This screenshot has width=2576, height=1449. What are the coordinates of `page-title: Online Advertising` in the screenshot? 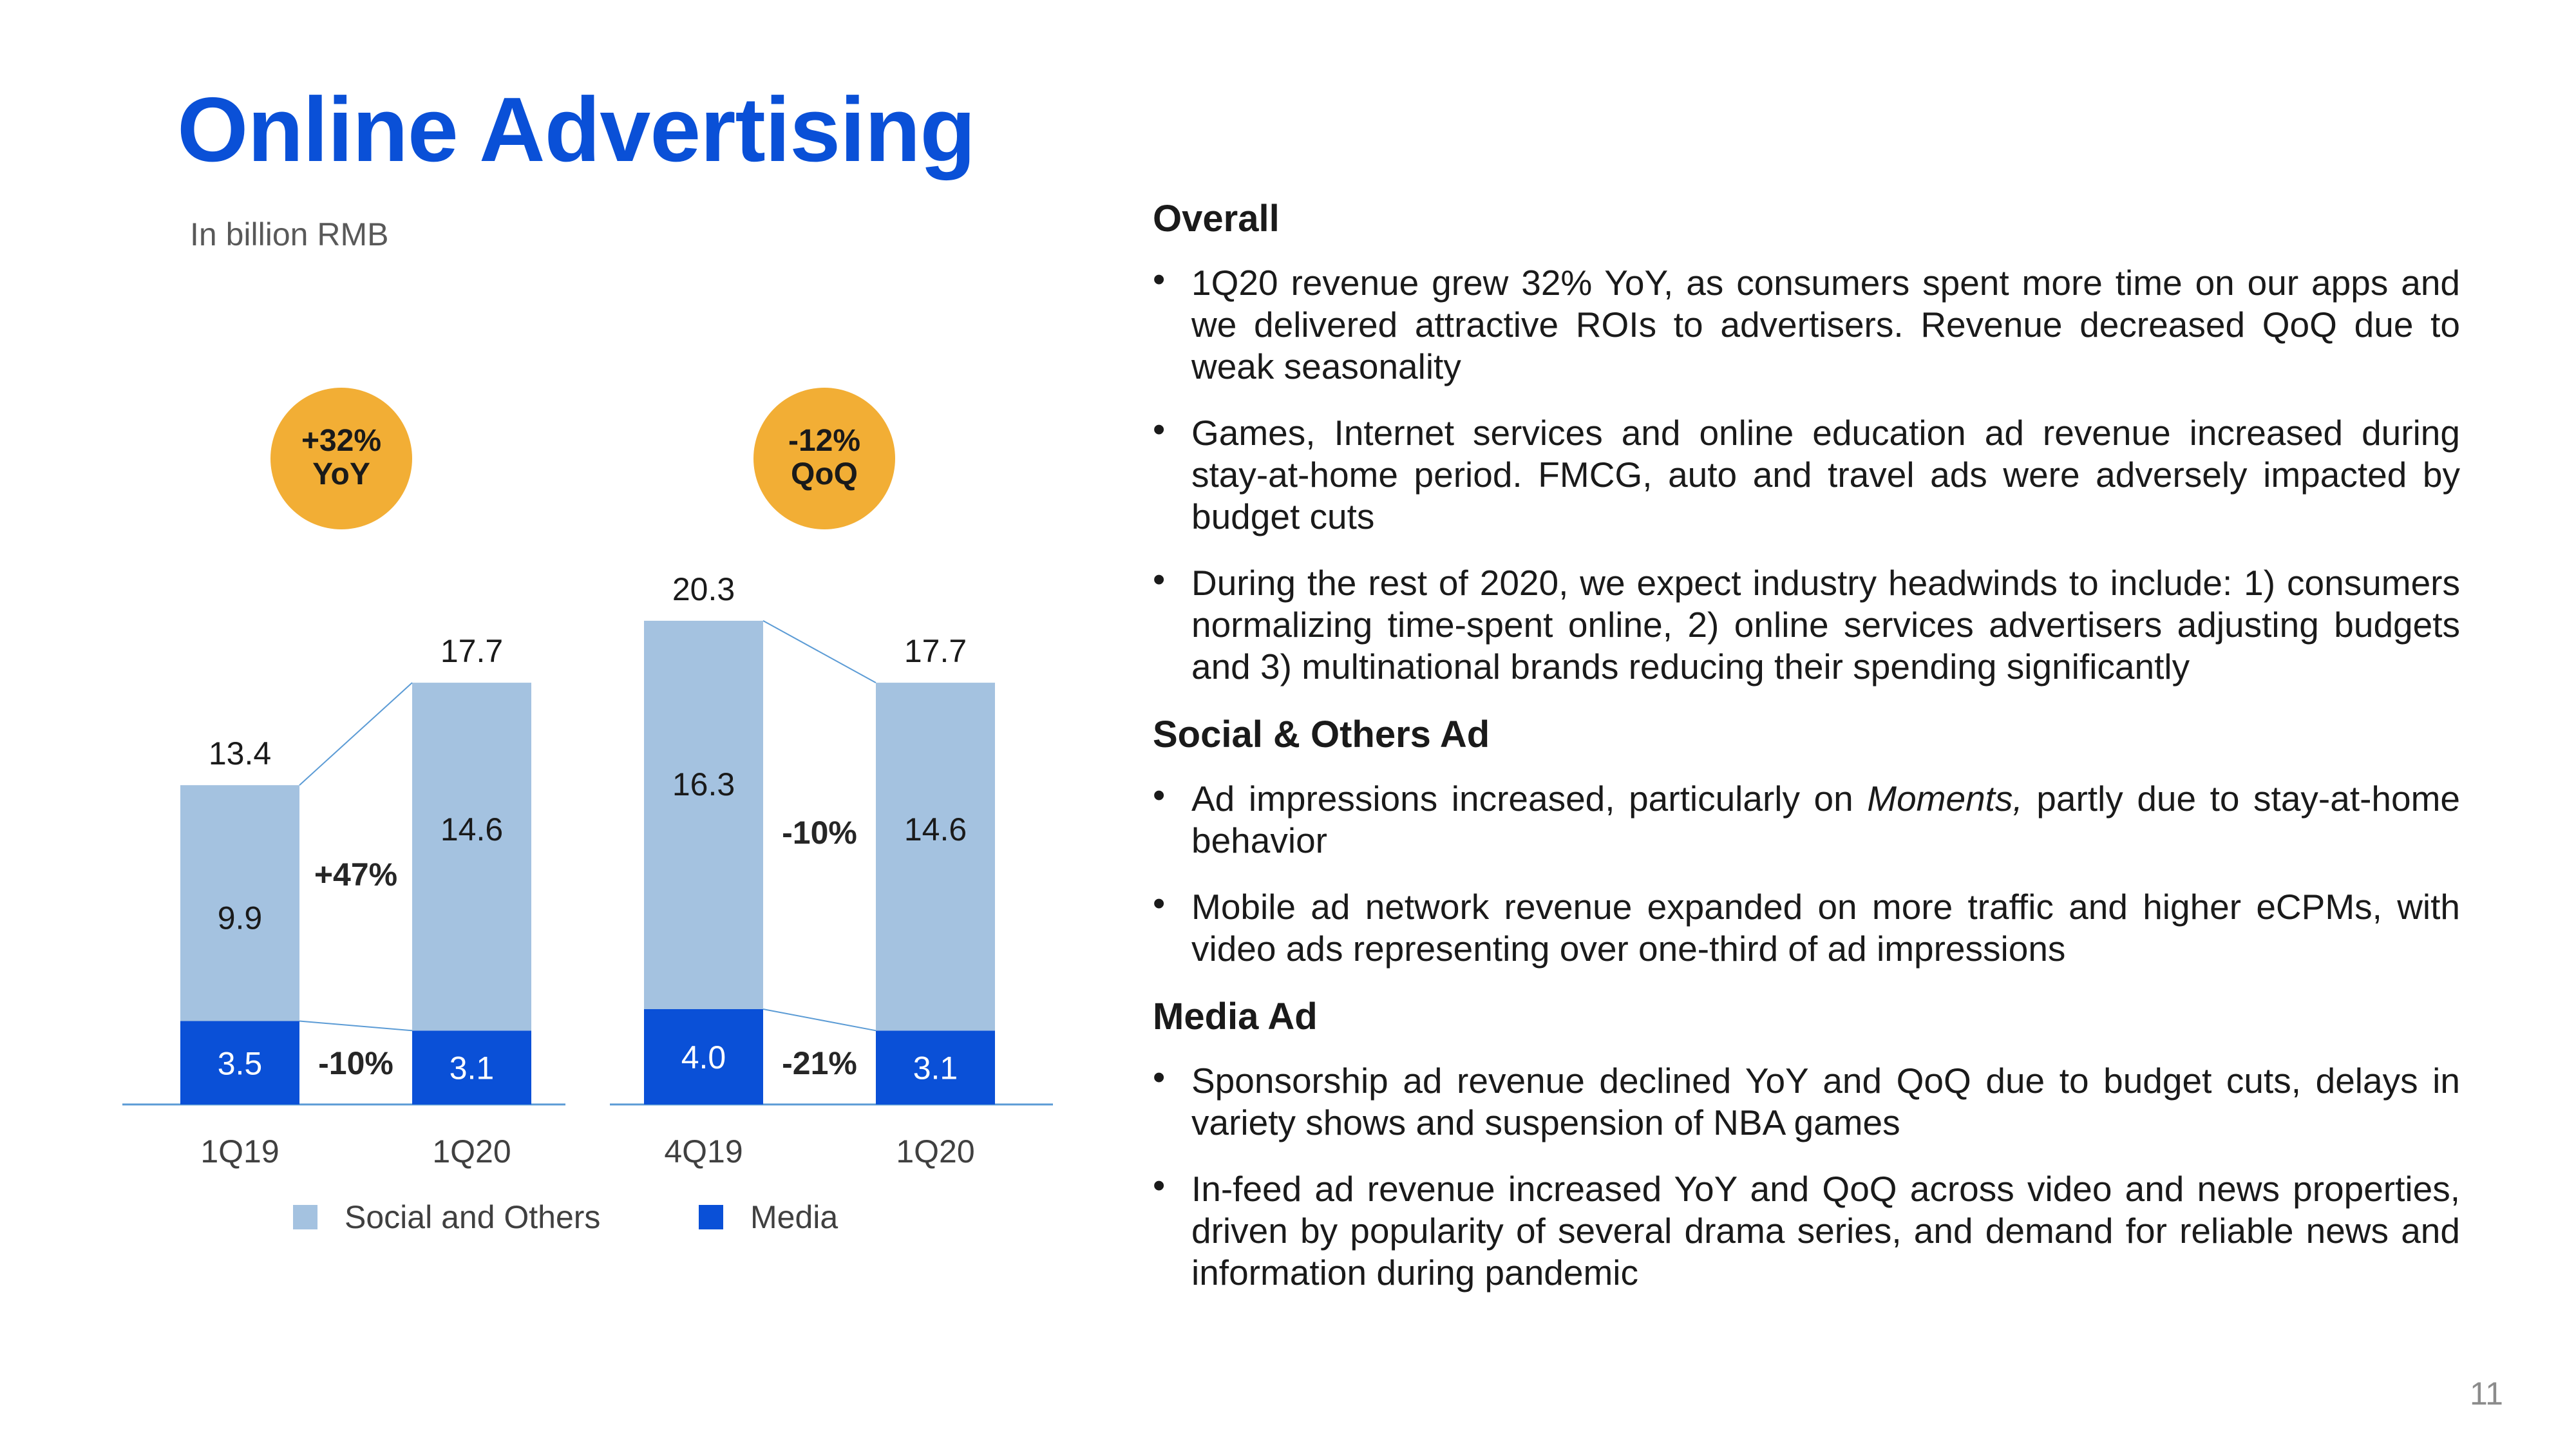 It's located at (576, 130).